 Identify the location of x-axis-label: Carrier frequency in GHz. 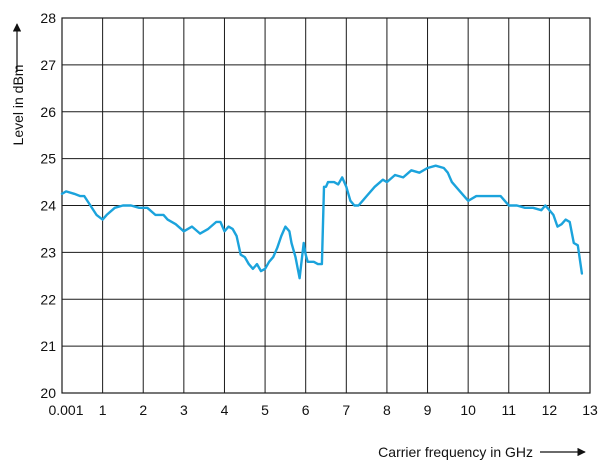
(455, 452).